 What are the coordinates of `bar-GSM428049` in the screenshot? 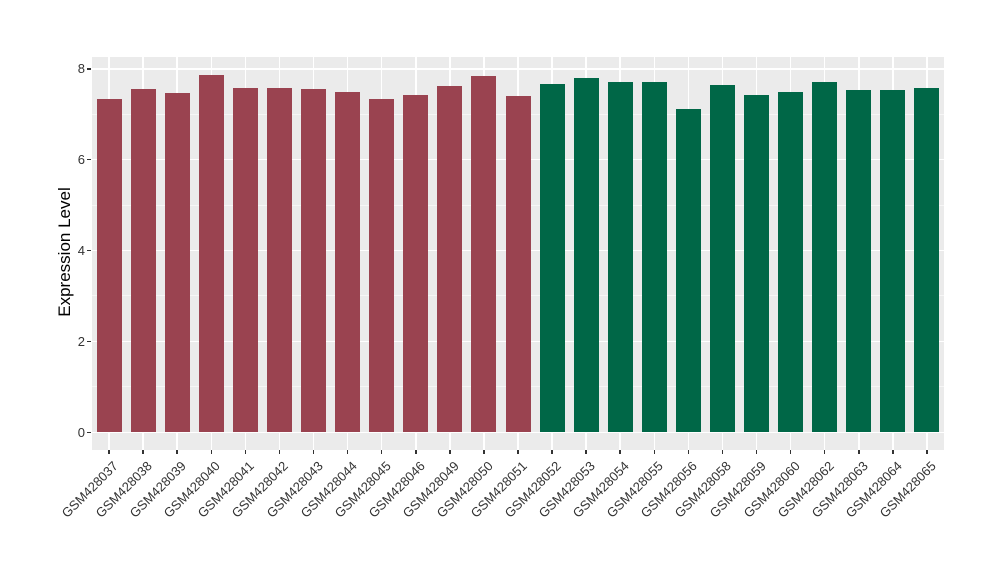 It's located at (450, 259).